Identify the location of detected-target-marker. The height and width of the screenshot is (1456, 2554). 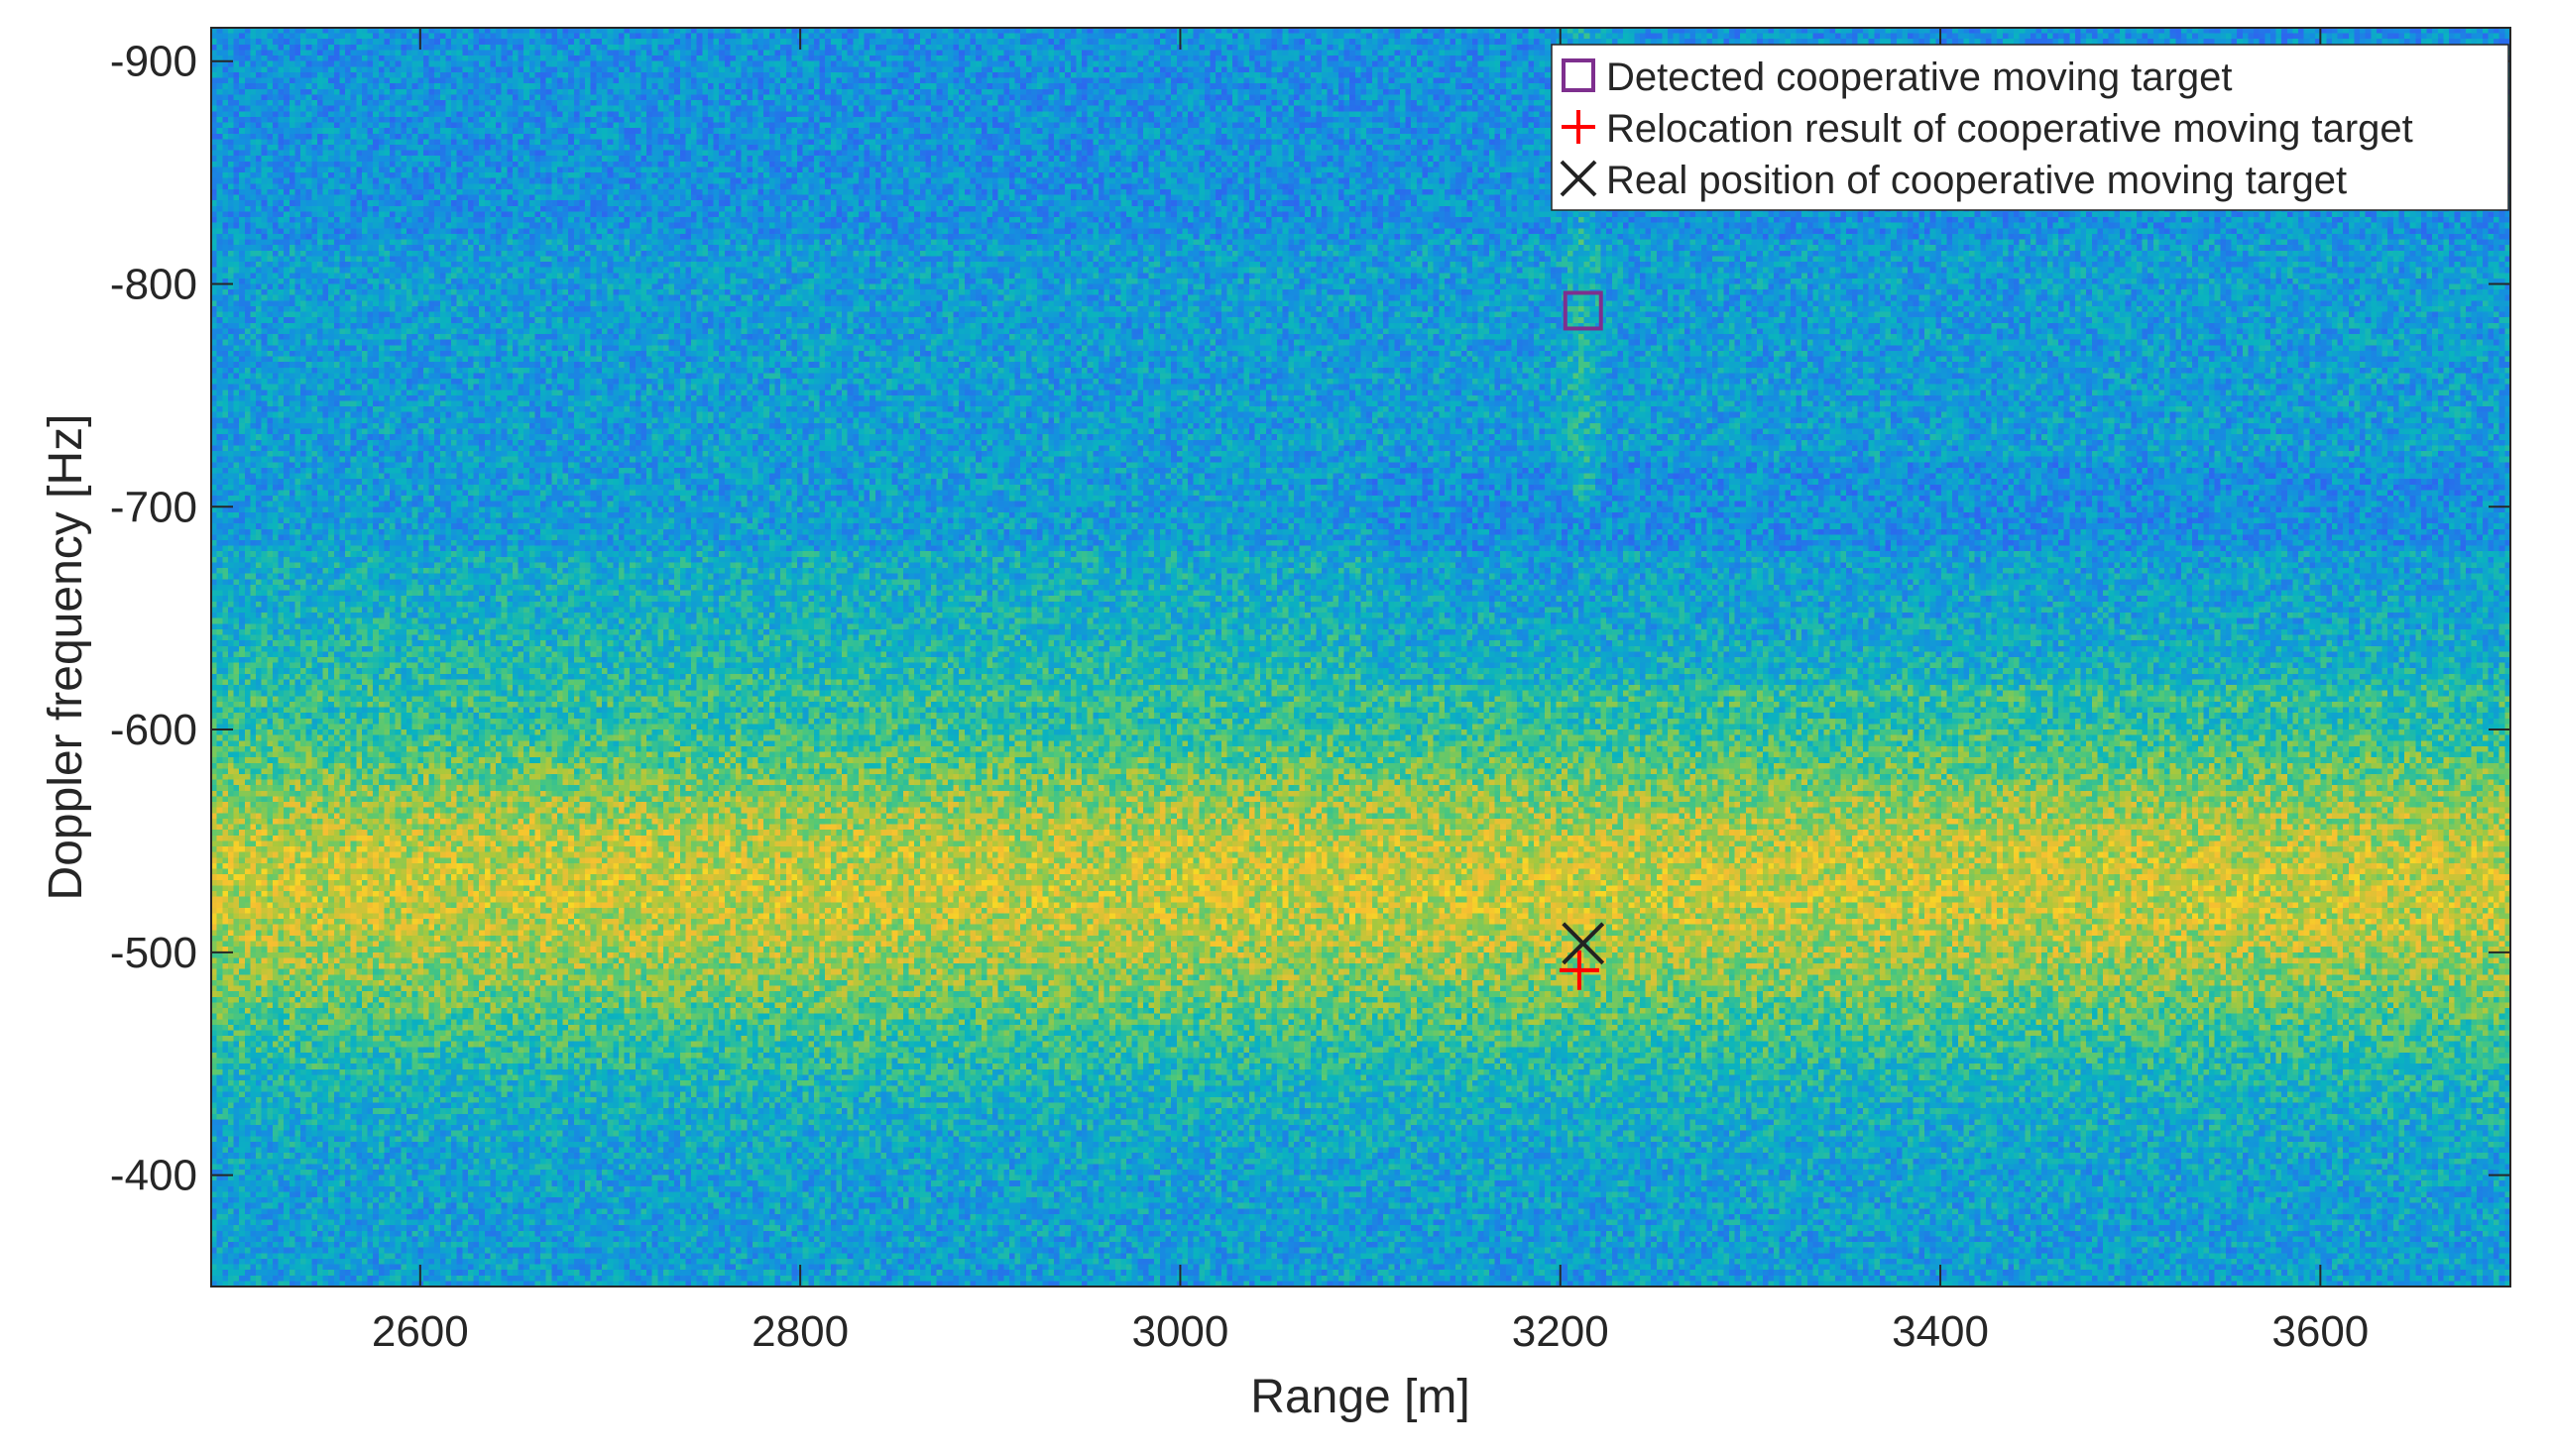
(1583, 310).